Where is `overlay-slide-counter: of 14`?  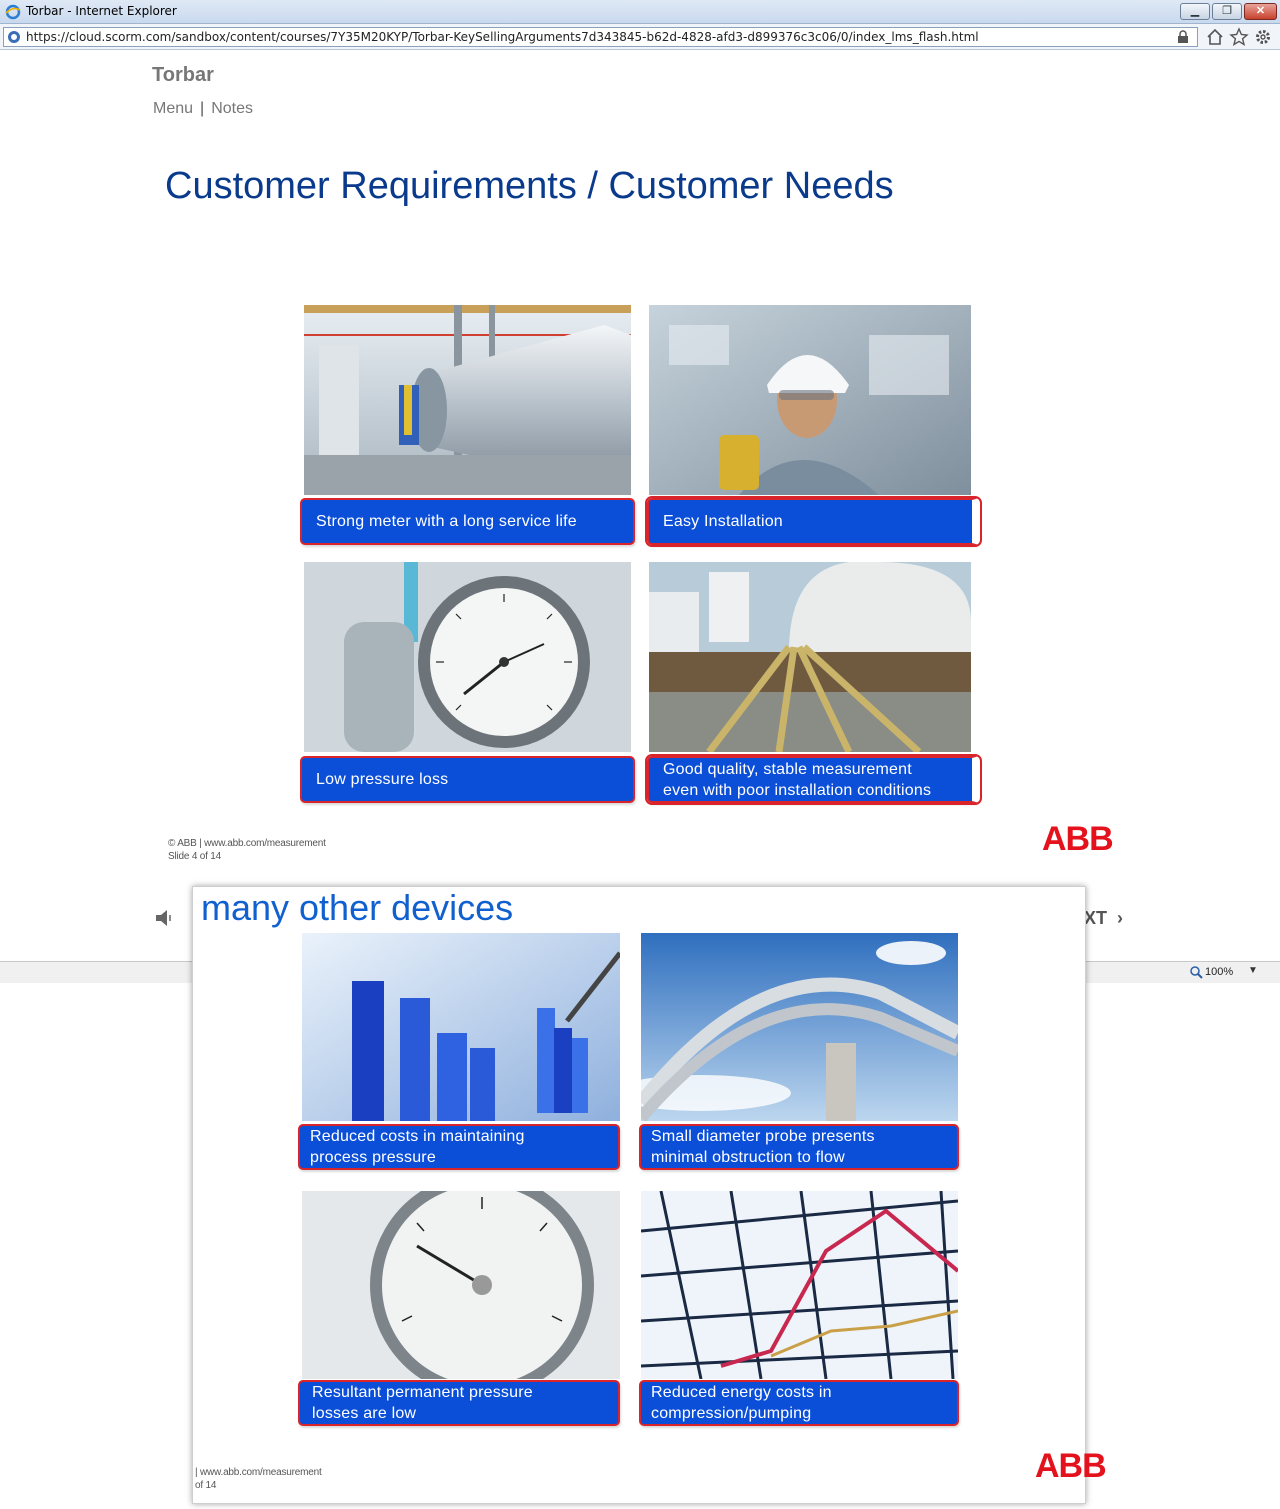
overlay-slide-counter: of 14 is located at coordinates (206, 1485).